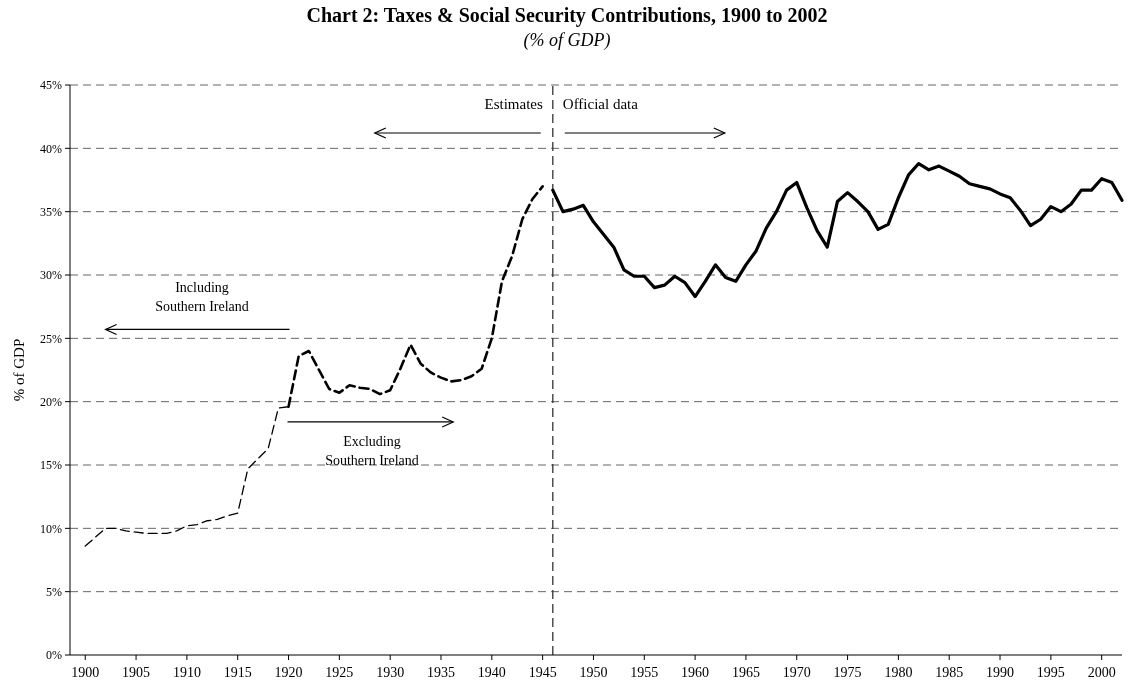 The height and width of the screenshot is (686, 1134). Describe the element at coordinates (51, 338) in the screenshot. I see `y-tick-label: 25%` at that location.